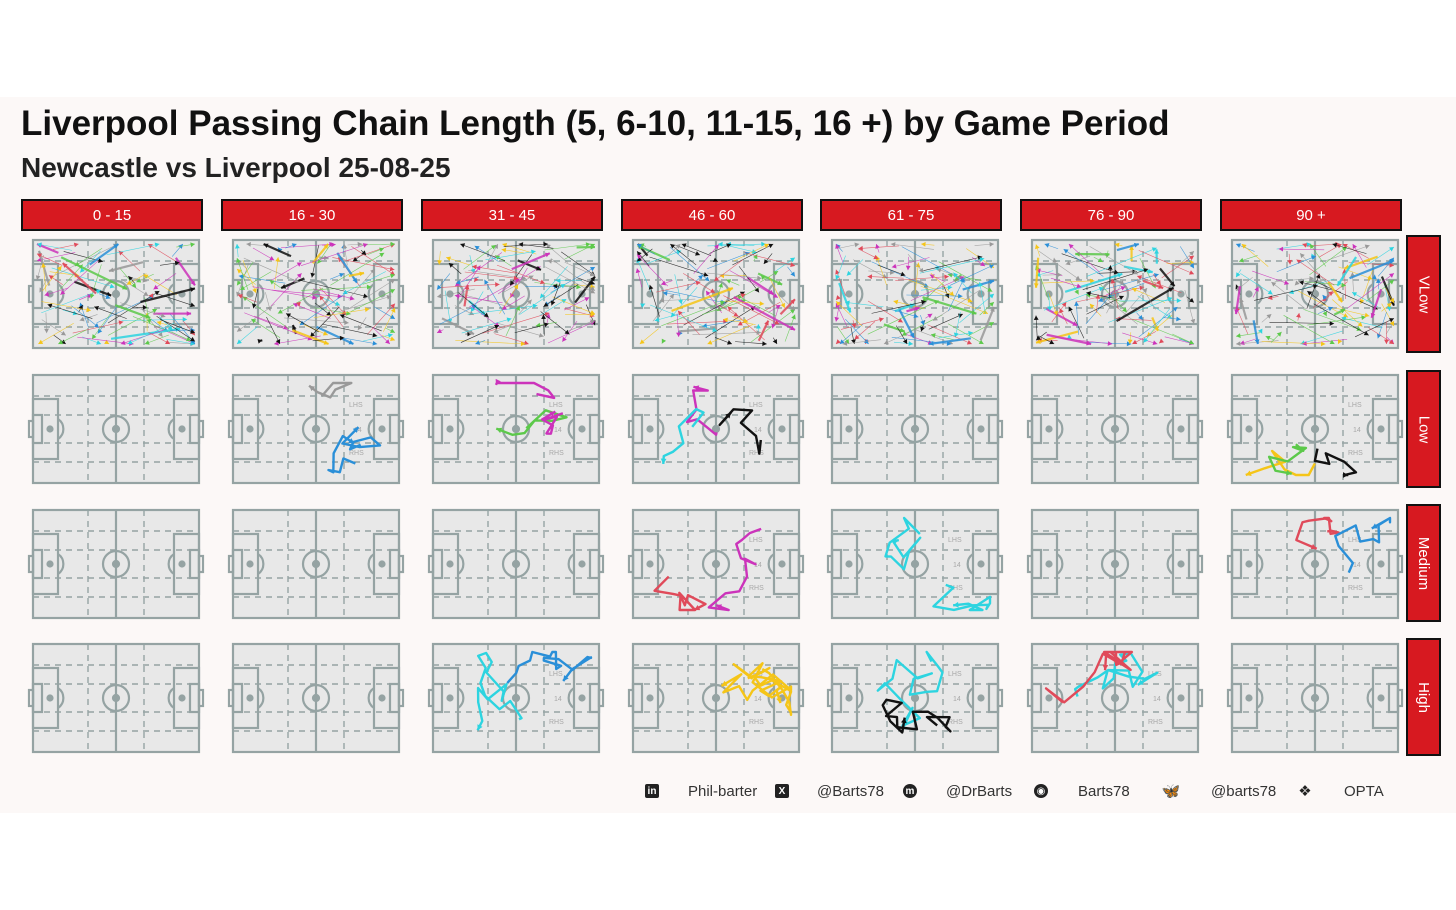 The image size is (1456, 910). I want to click on pitch-low-46-60: LHS 14 RHS, so click(716, 429).